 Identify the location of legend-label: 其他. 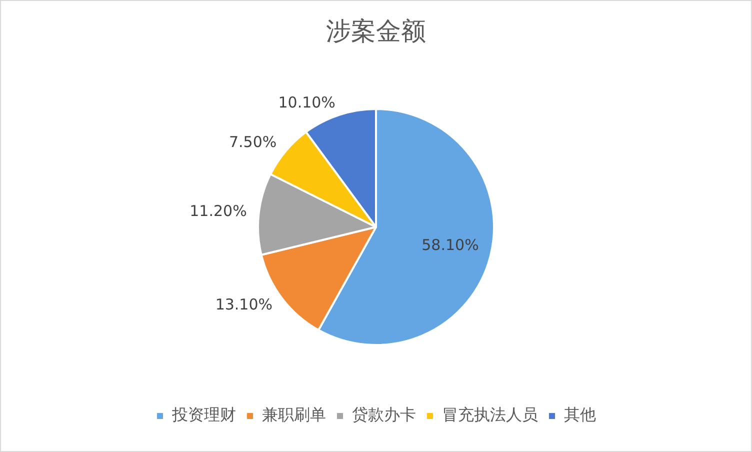
(580, 414).